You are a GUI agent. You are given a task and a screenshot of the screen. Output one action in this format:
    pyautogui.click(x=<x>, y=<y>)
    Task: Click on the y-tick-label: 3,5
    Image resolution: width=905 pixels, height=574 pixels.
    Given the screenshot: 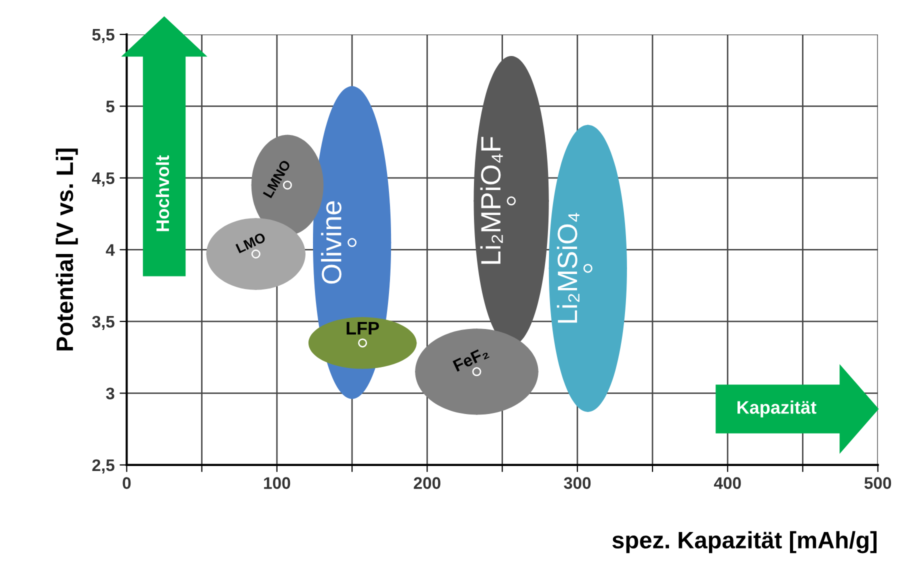 What is the action you would take?
    pyautogui.click(x=103, y=323)
    